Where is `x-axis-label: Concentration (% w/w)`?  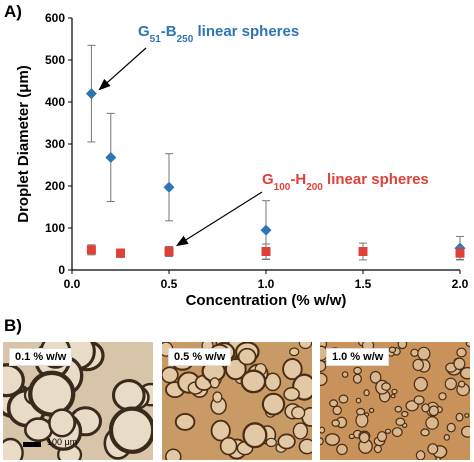 x-axis-label: Concentration (% w/w) is located at coordinates (266, 300).